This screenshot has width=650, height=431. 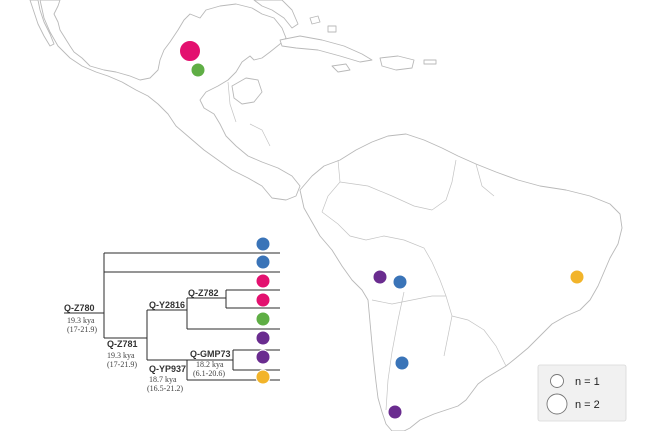 I want to click on node-range: (16.5-21.2), so click(x=165, y=388).